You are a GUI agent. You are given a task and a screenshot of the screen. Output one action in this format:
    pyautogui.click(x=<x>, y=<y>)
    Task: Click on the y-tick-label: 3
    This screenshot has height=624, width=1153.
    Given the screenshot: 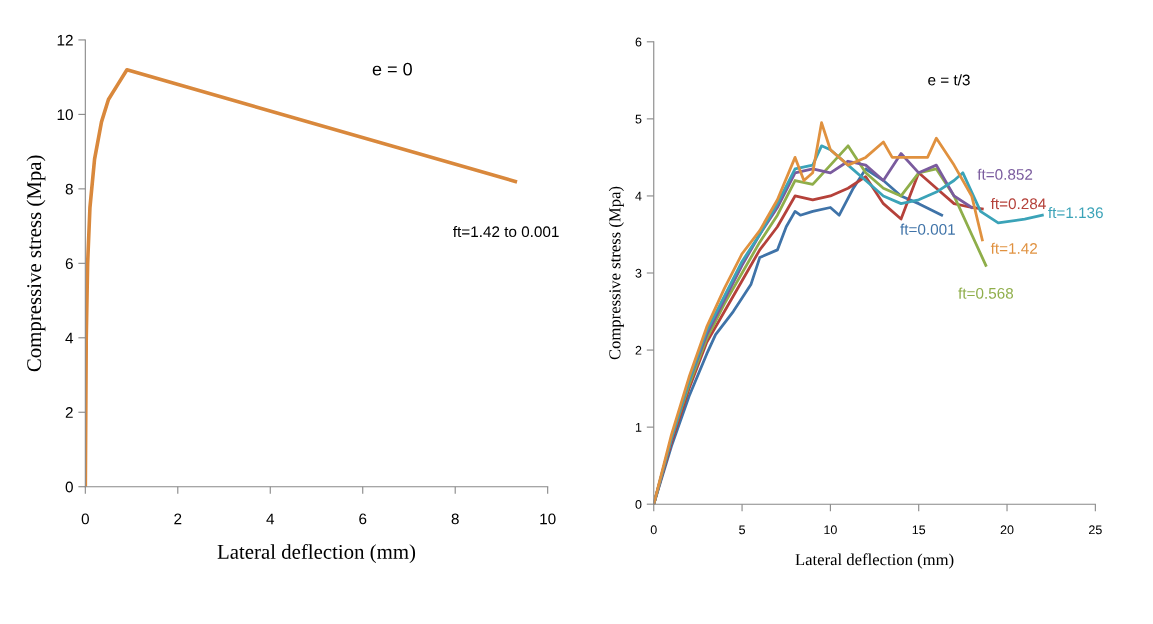 What is the action you would take?
    pyautogui.click(x=638, y=273)
    